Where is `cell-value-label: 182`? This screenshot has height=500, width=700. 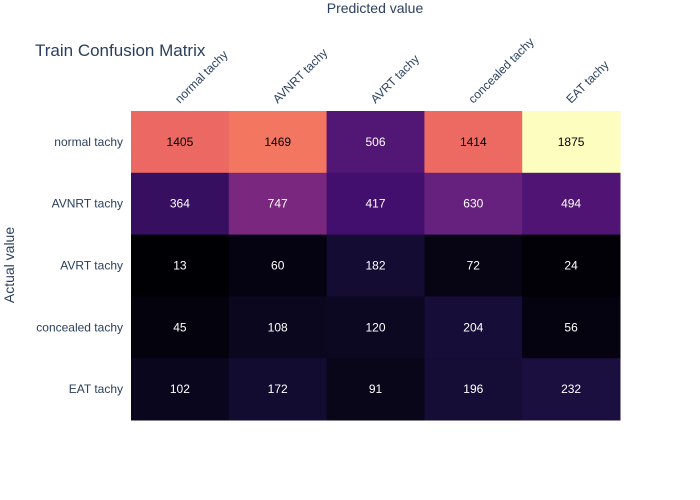
cell-value-label: 182 is located at coordinates (375, 266).